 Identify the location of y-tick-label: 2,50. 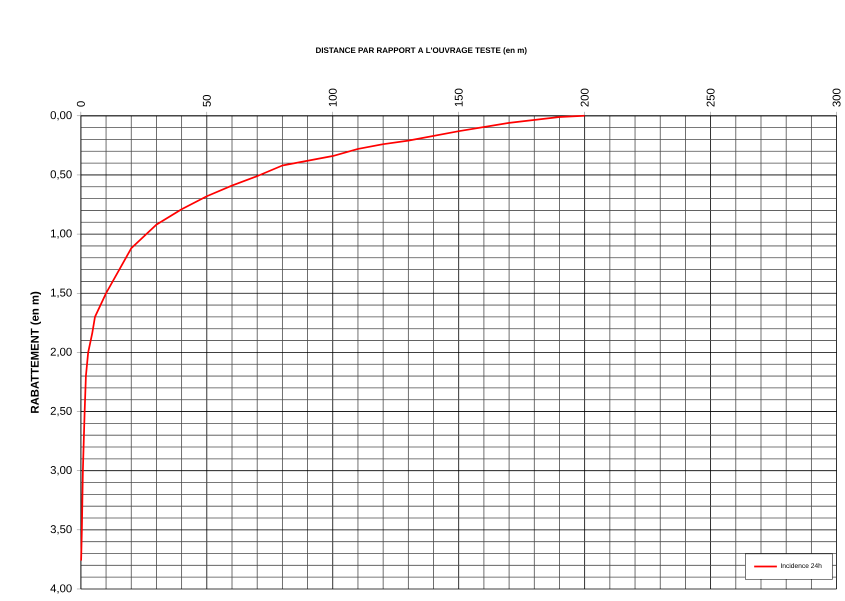
(61, 411).